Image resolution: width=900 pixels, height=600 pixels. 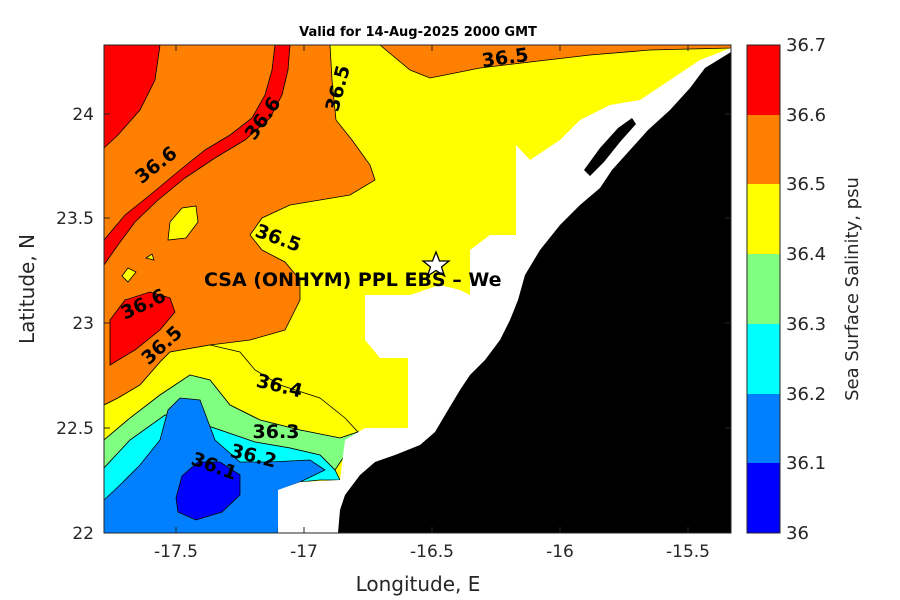 What do you see at coordinates (806, 184) in the screenshot?
I see `colorbar-tick-label: 36.5` at bounding box center [806, 184].